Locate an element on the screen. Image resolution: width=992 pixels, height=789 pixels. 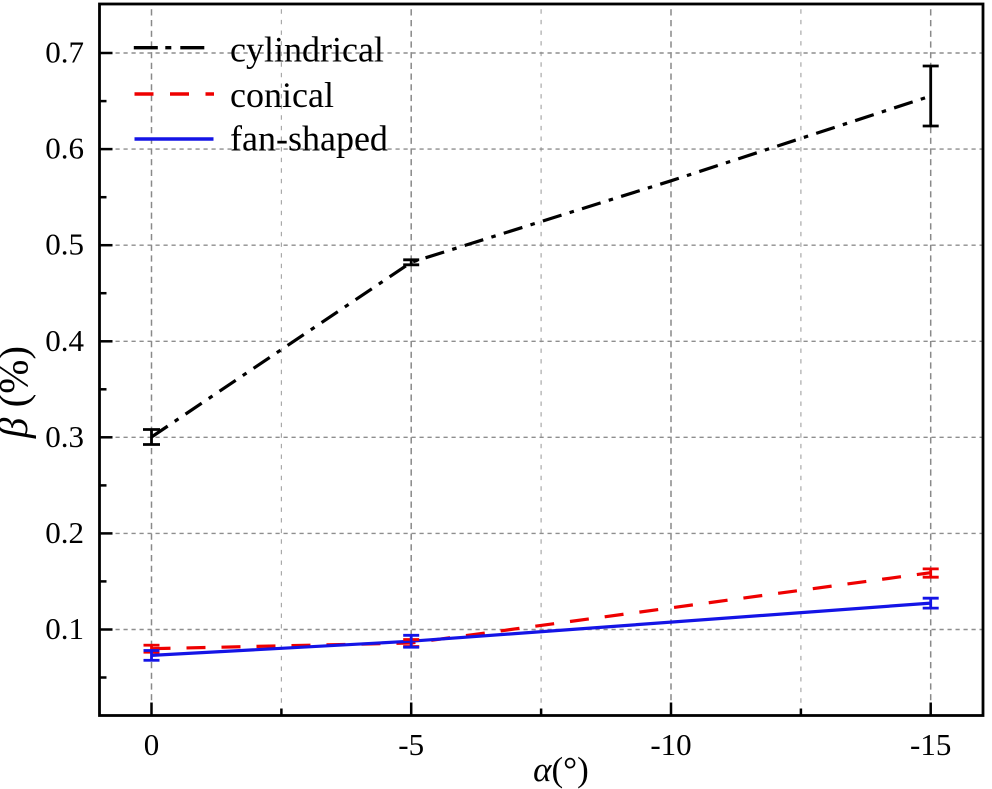
svg-text: β (%) is located at coordinates (18, 392).